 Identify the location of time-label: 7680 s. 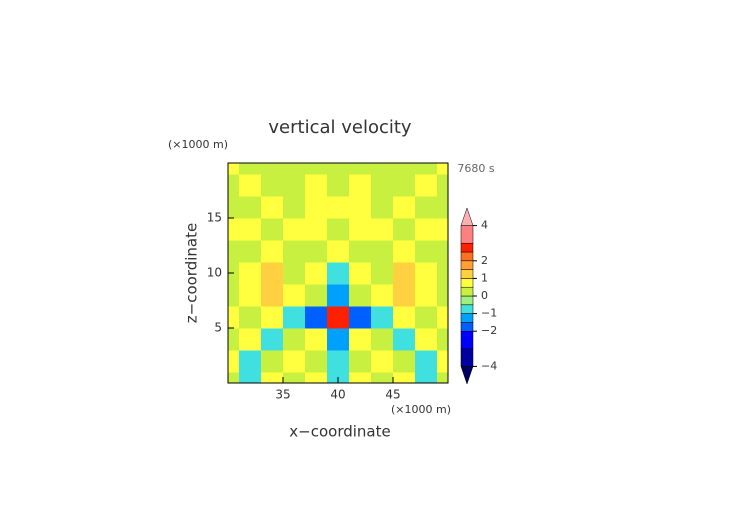
(475, 168).